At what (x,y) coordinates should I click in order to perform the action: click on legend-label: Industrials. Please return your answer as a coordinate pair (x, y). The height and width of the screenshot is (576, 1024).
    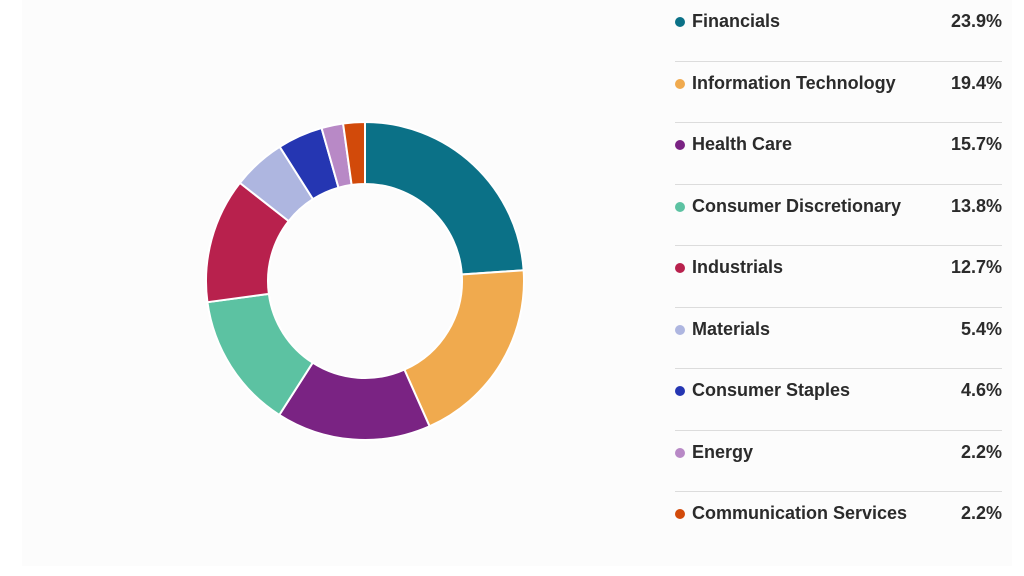
    Looking at the image, I should click on (738, 267).